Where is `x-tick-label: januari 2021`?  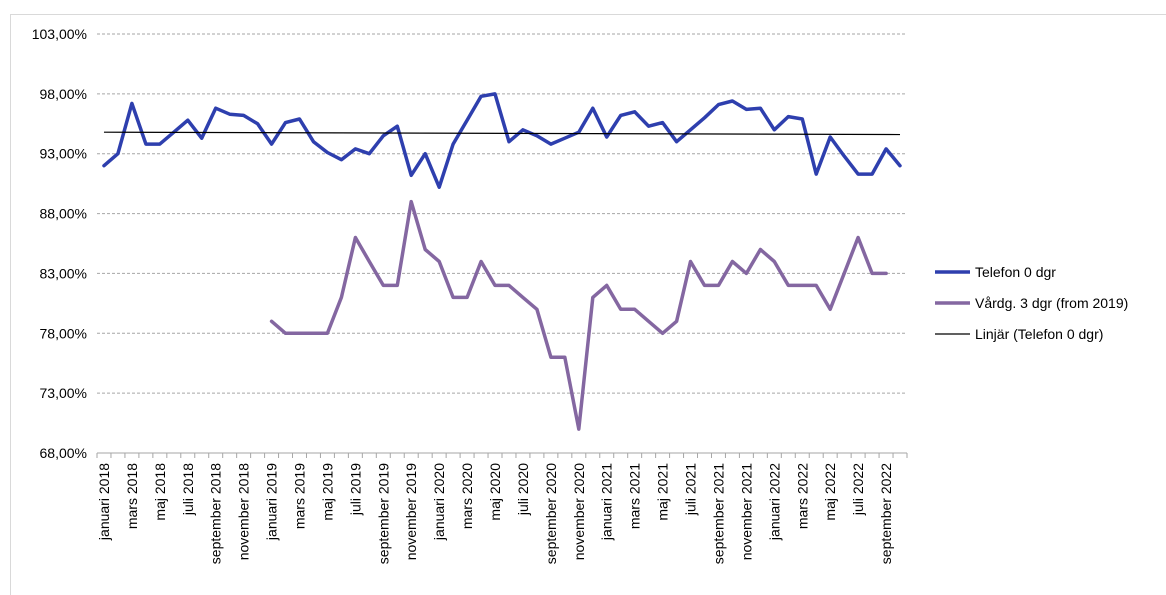
x-tick-label: januari 2021 is located at coordinates (607, 502).